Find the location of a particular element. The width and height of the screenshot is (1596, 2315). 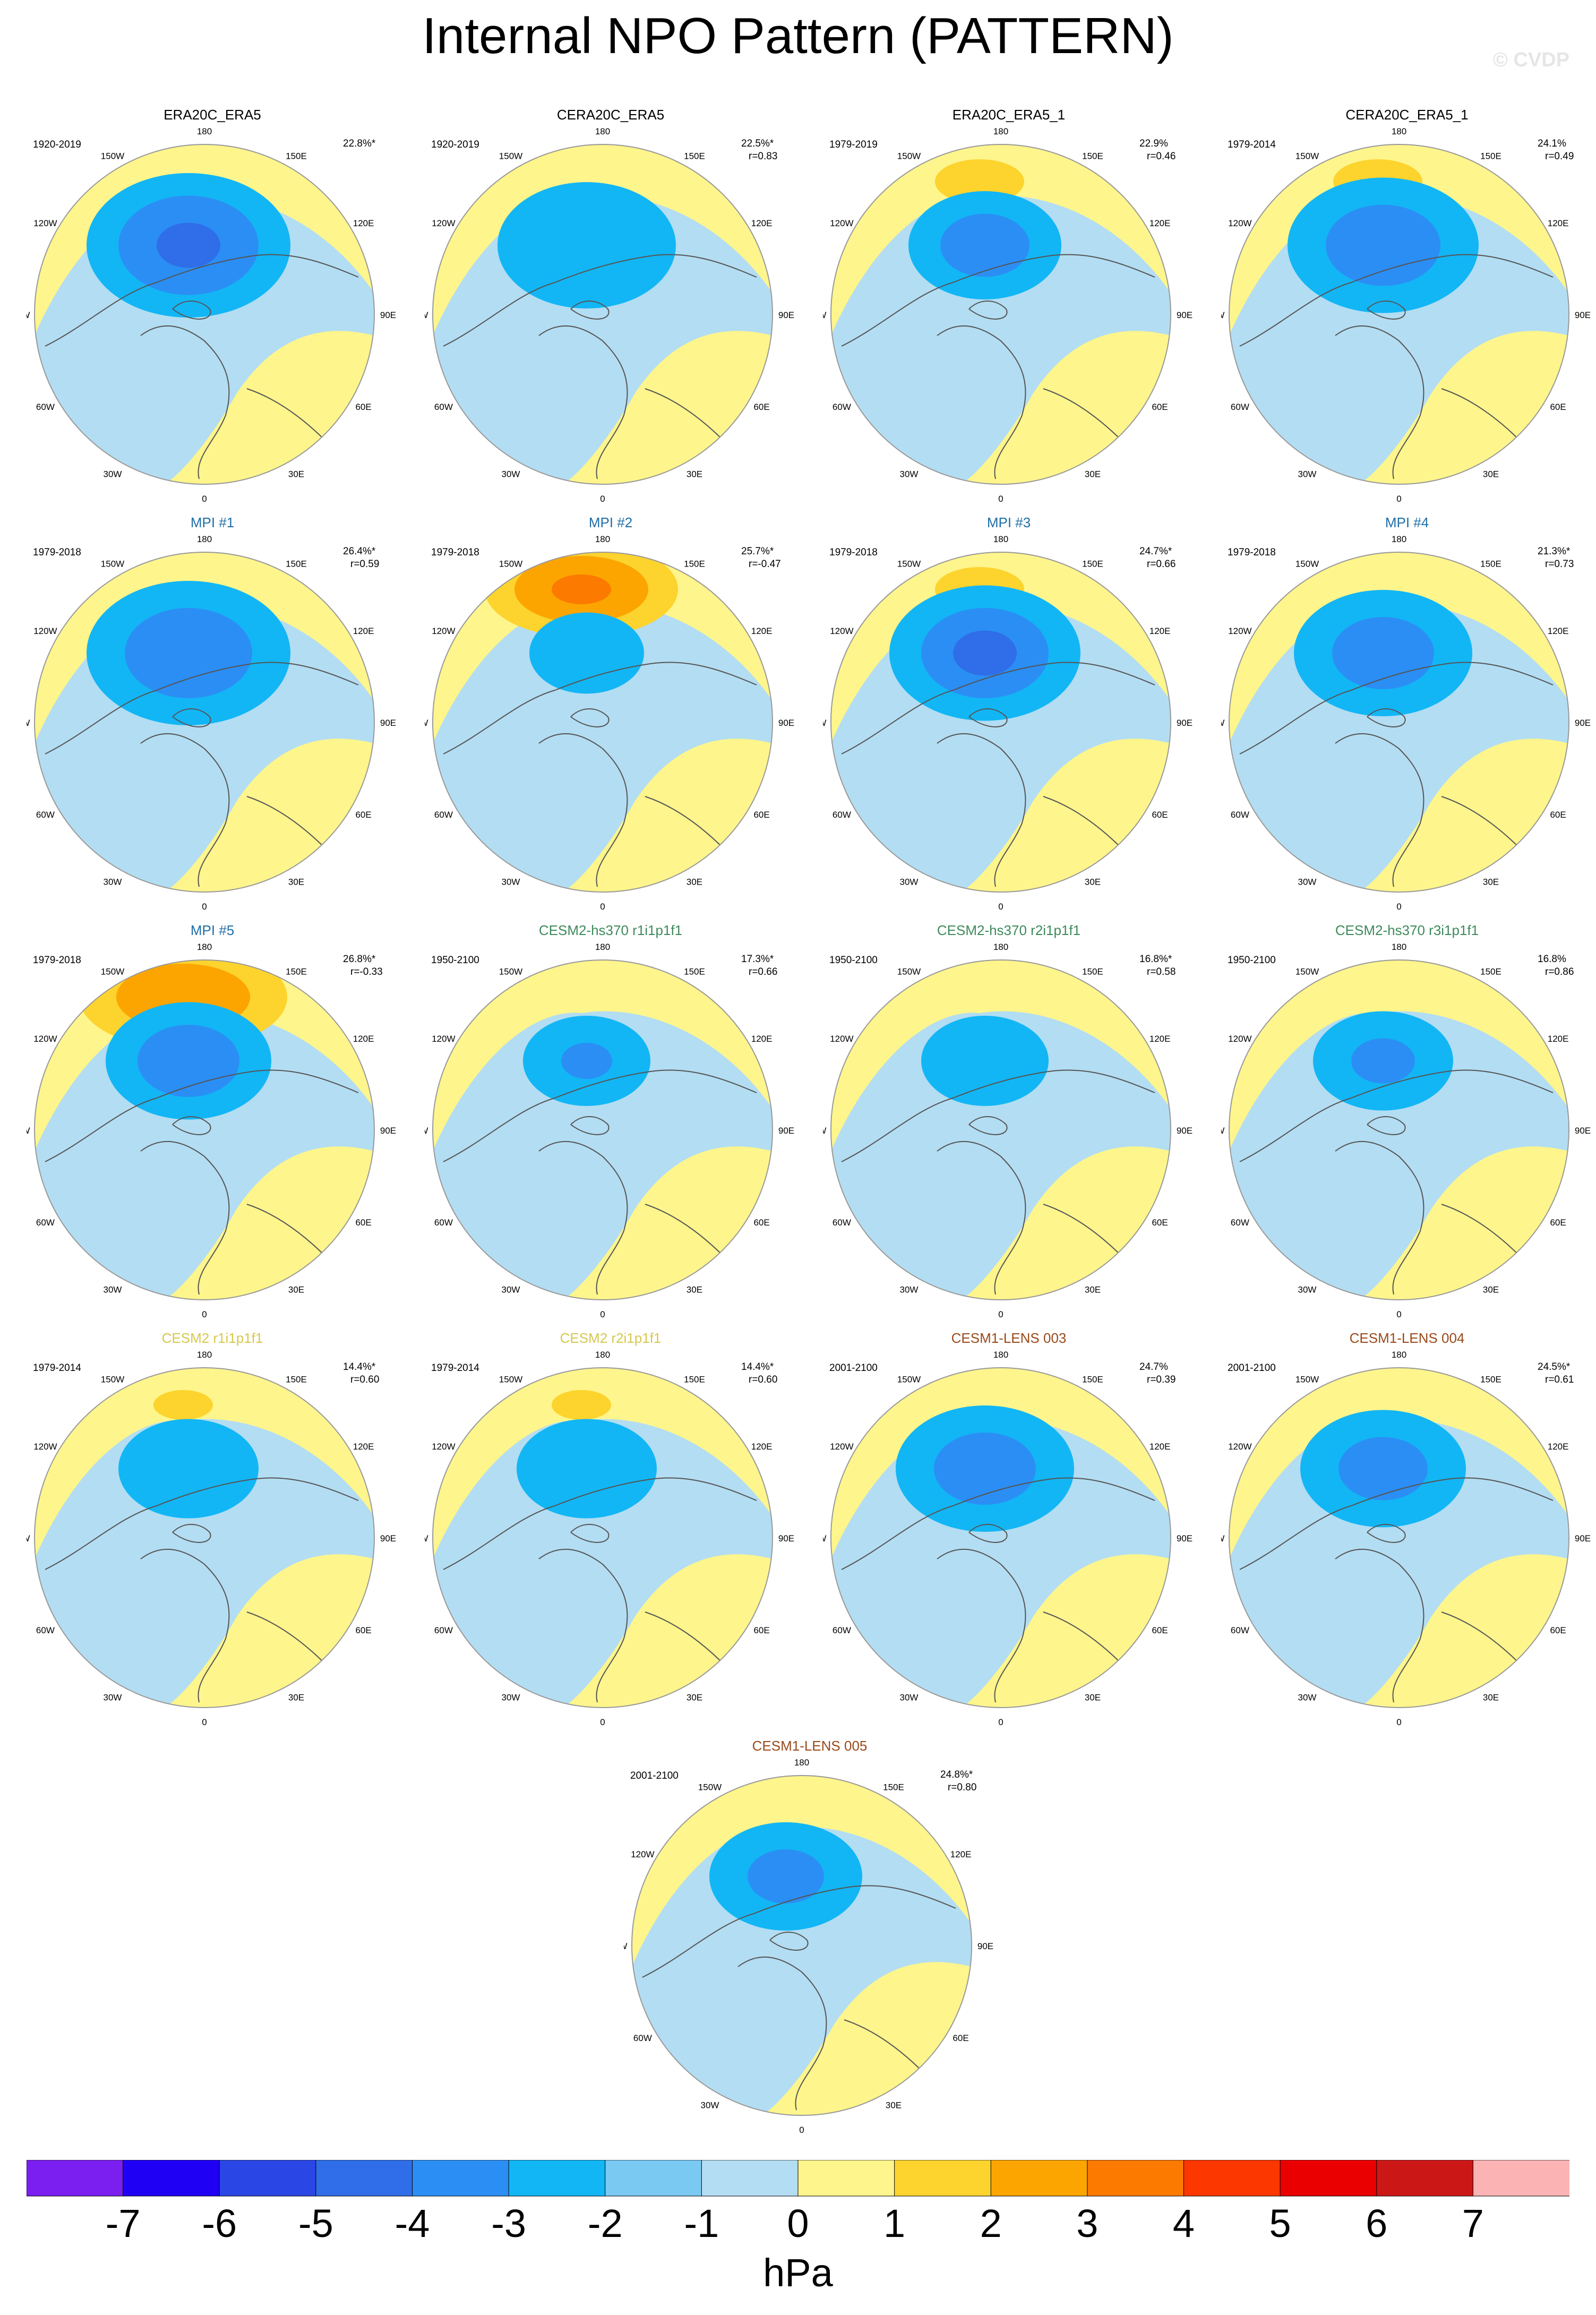

panel-variance-pct: 22.5%* is located at coordinates (757, 143).